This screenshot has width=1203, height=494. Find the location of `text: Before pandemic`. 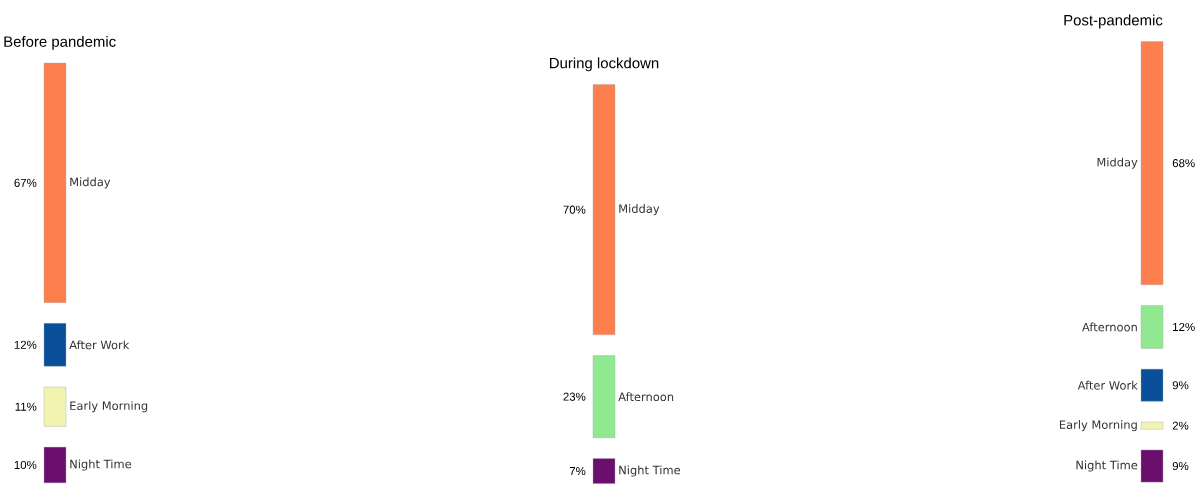

text: Before pandemic is located at coordinates (60, 42).